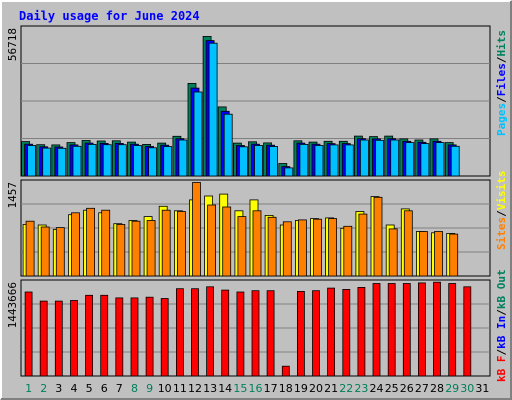 Image resolution: width=512 pixels, height=400 pixels. Describe the element at coordinates (210, 388) in the screenshot. I see `x-tick-label-day-13: 13` at that location.